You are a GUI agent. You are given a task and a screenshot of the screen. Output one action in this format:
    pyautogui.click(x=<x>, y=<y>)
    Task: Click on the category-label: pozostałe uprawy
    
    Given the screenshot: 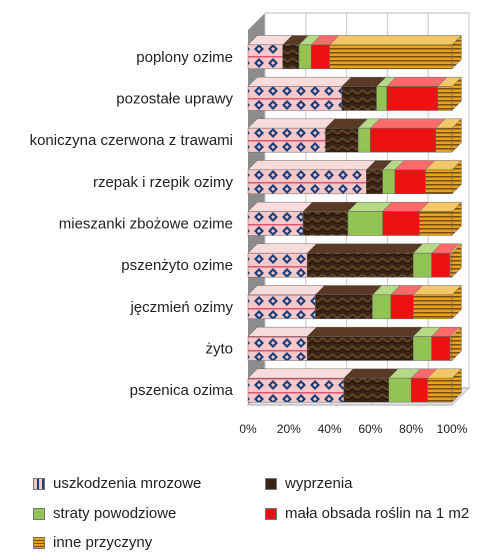 What is the action you would take?
    pyautogui.click(x=174, y=99)
    